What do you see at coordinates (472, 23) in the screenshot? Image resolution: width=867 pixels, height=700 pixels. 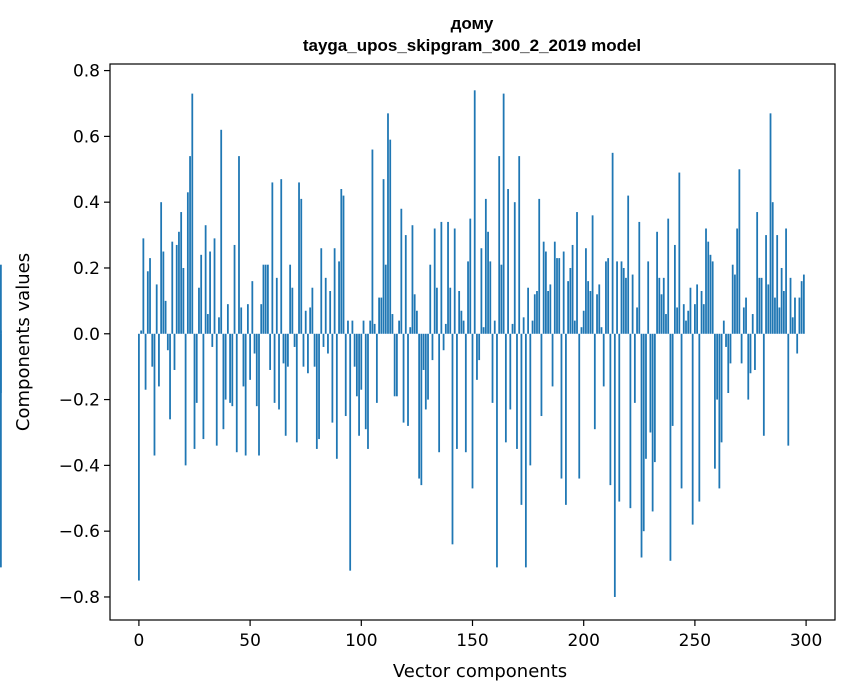 I see `chart-title: дому` at bounding box center [472, 23].